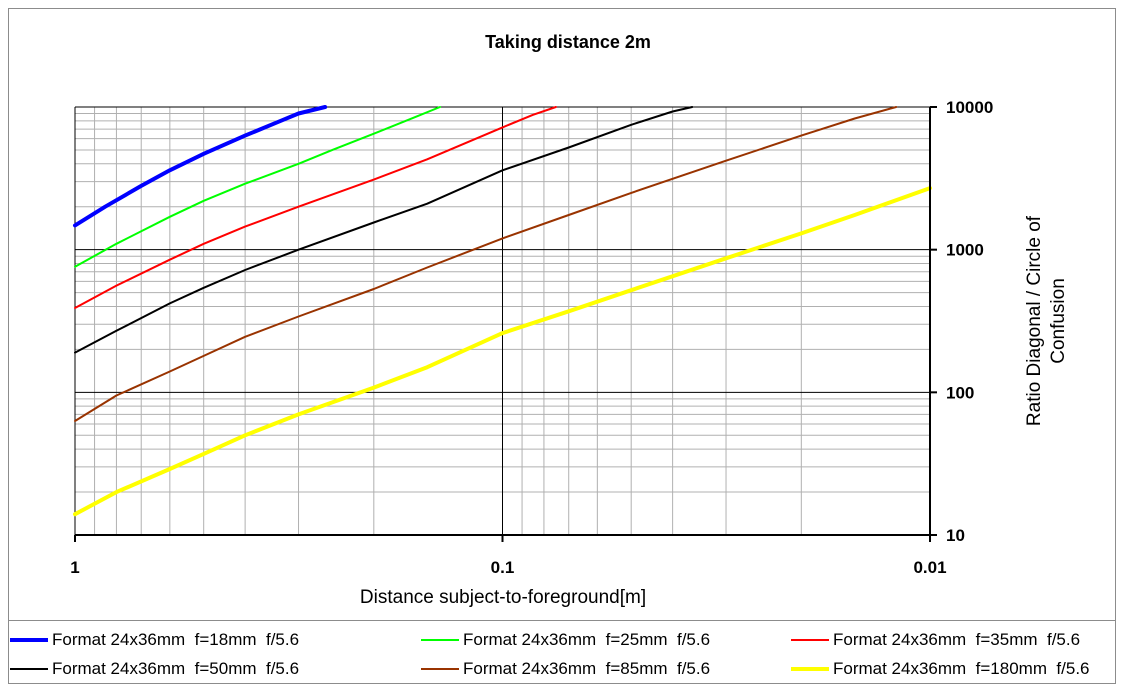 The image size is (1125, 692). Describe the element at coordinates (176, 668) in the screenshot. I see `legend-label: Format 24x36mm f=50mm f/5.6` at that location.